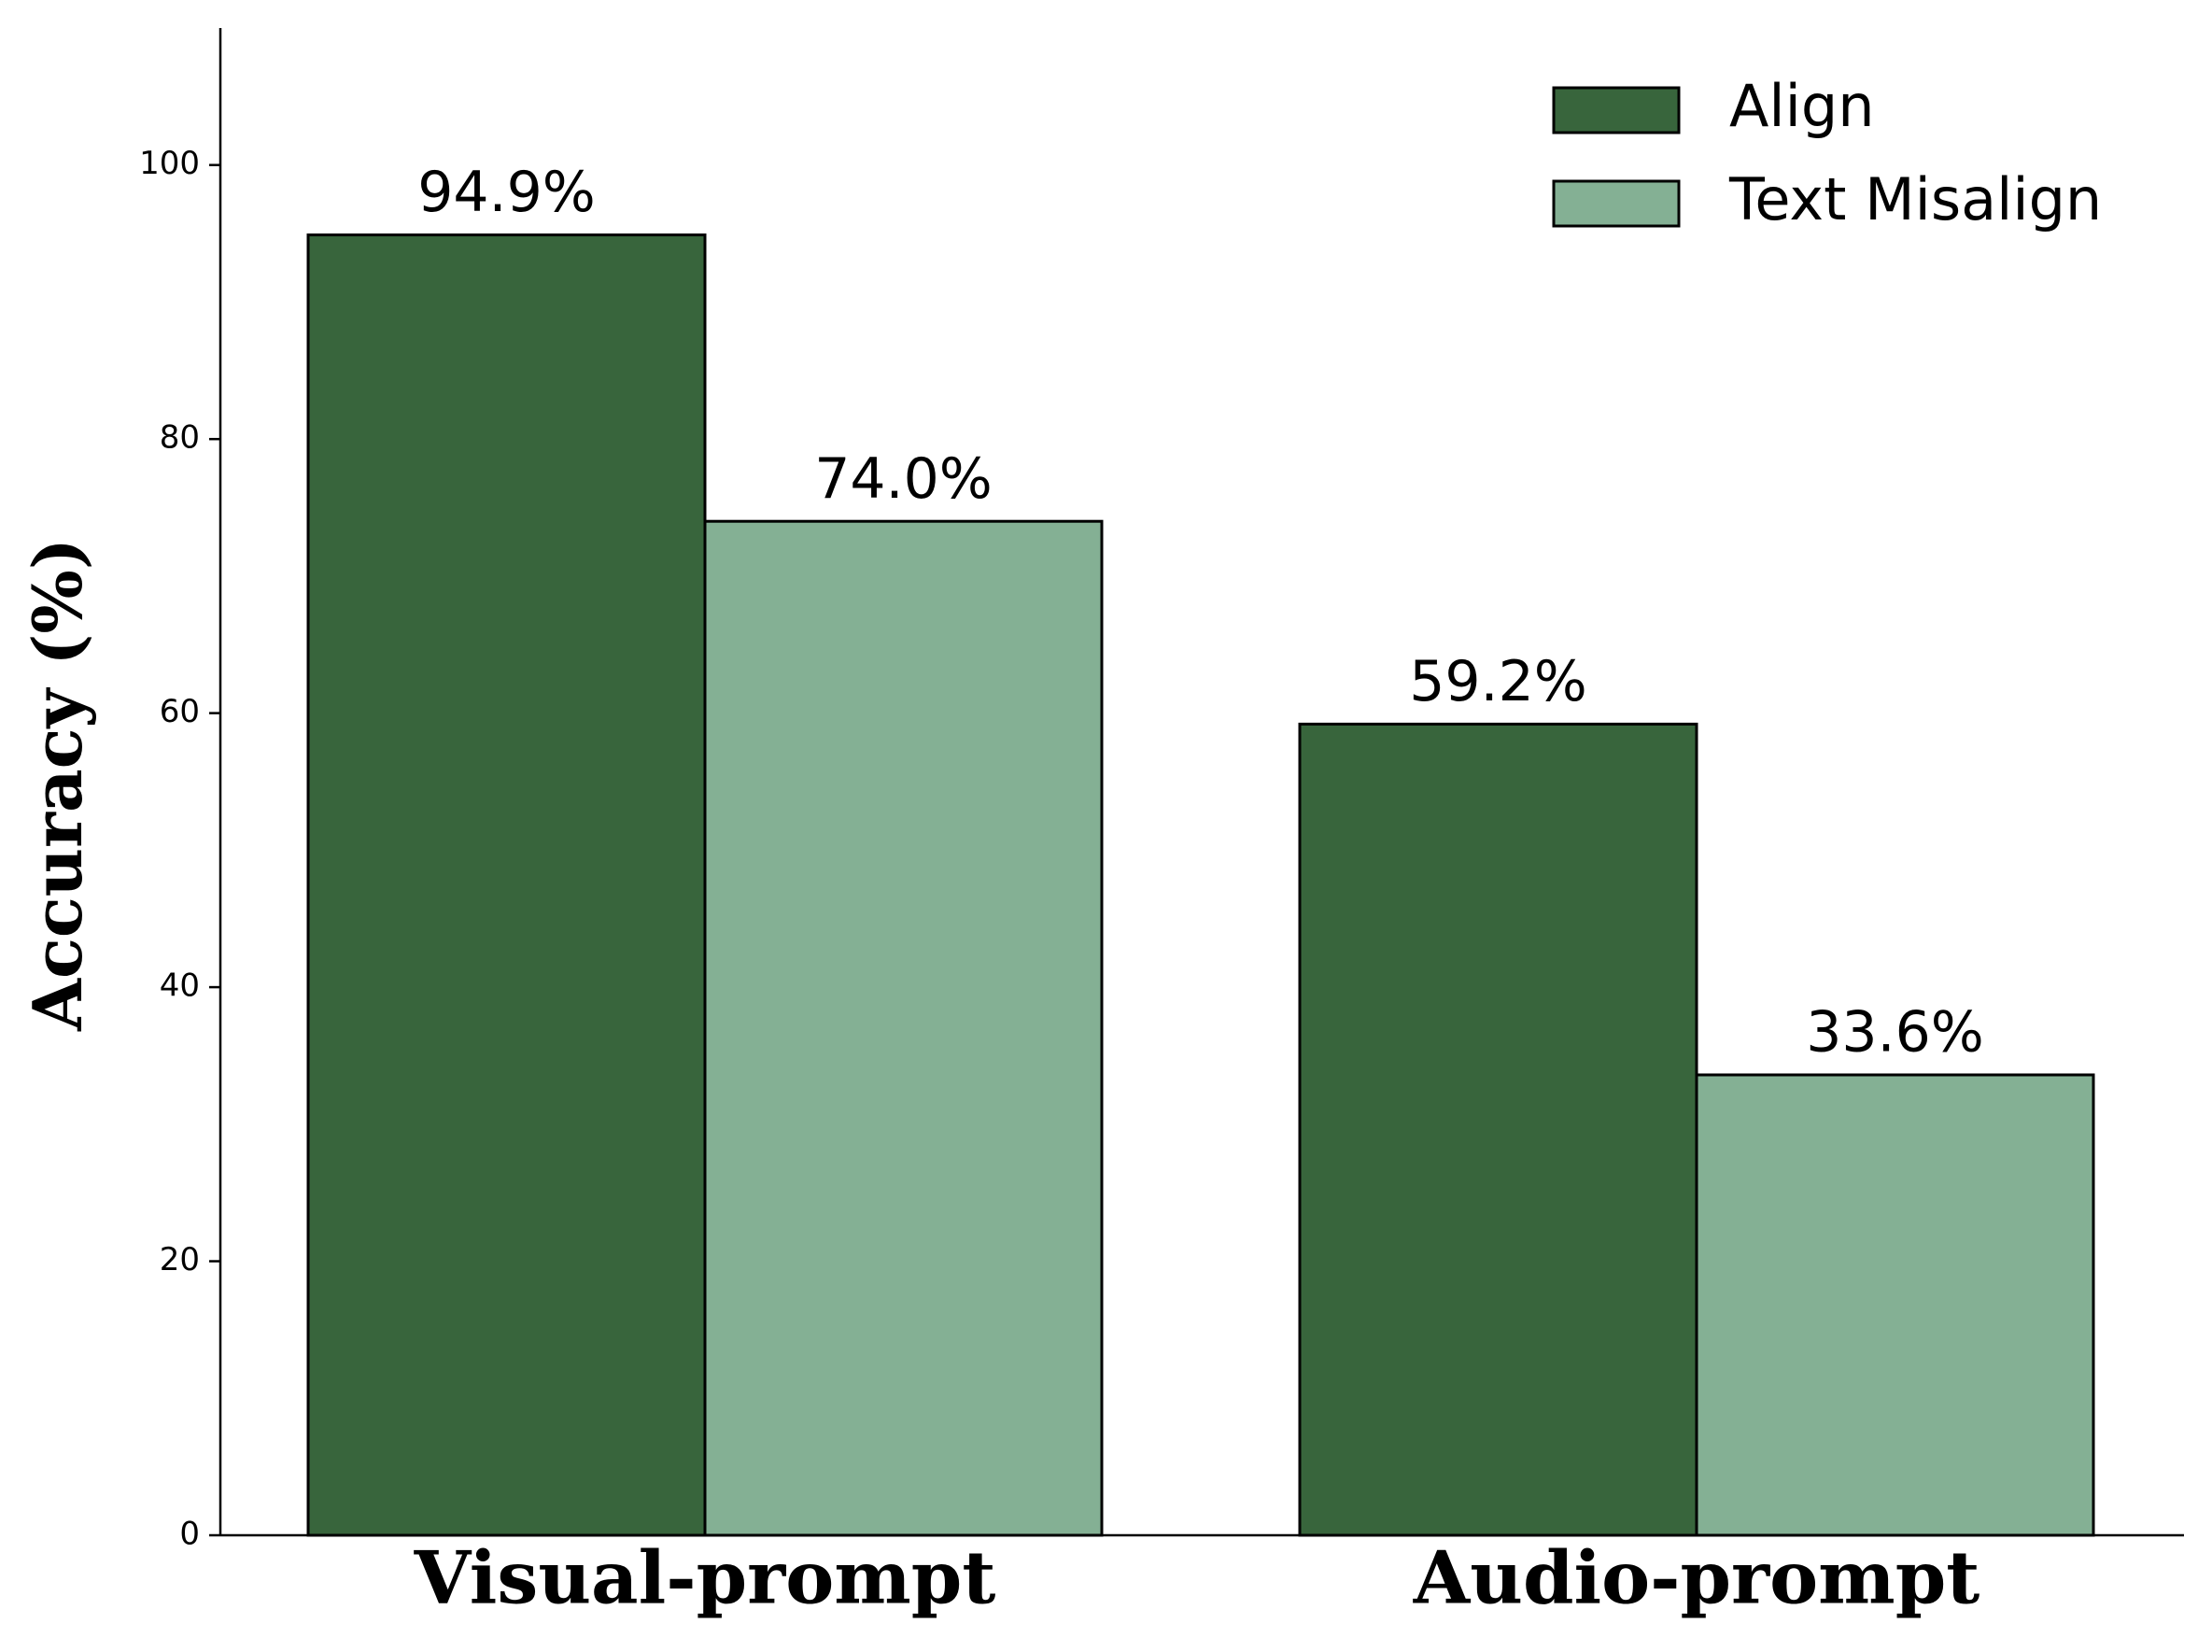 The image size is (2212, 1652). What do you see at coordinates (169, 163) in the screenshot?
I see `y-tick-label: 100` at bounding box center [169, 163].